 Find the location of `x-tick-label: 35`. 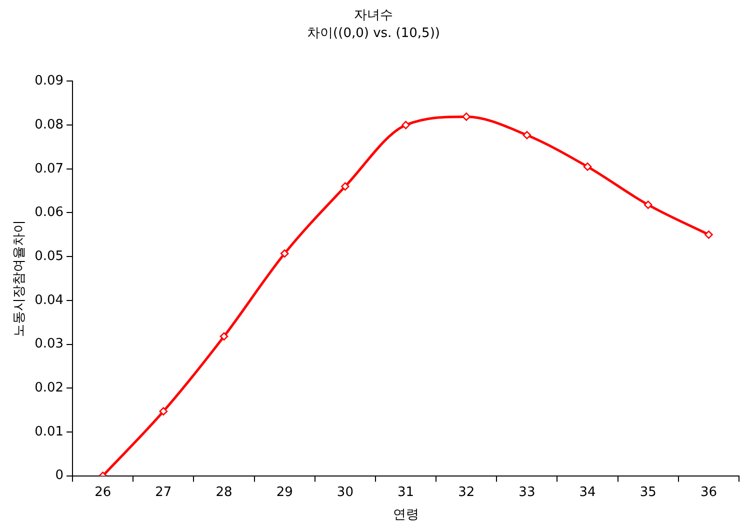

x-tick-label: 35 is located at coordinates (648, 492).